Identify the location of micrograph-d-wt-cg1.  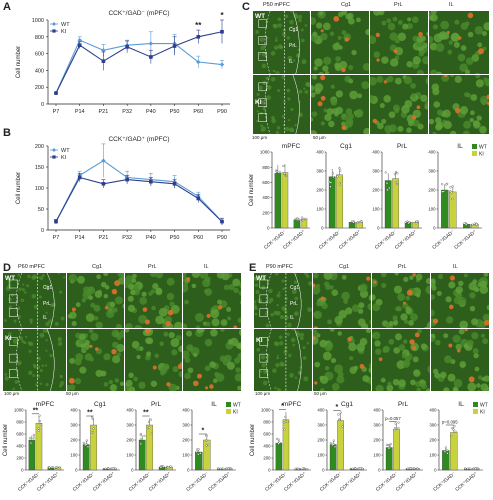
(95, 300).